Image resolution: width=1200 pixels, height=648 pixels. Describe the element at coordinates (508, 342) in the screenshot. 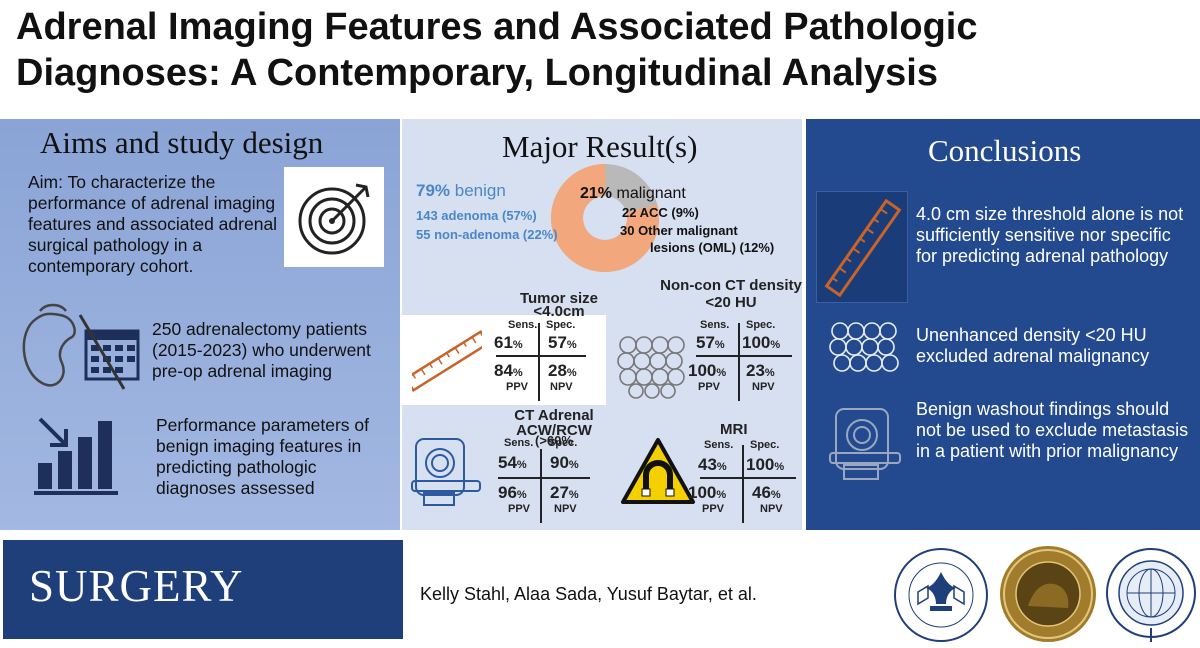

I see `tumor-sens-value: 61%` at that location.